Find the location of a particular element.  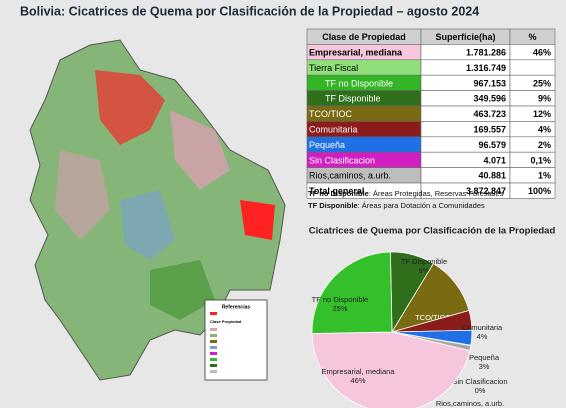

cell-text: Empresarial, mediana is located at coordinates (356, 52).